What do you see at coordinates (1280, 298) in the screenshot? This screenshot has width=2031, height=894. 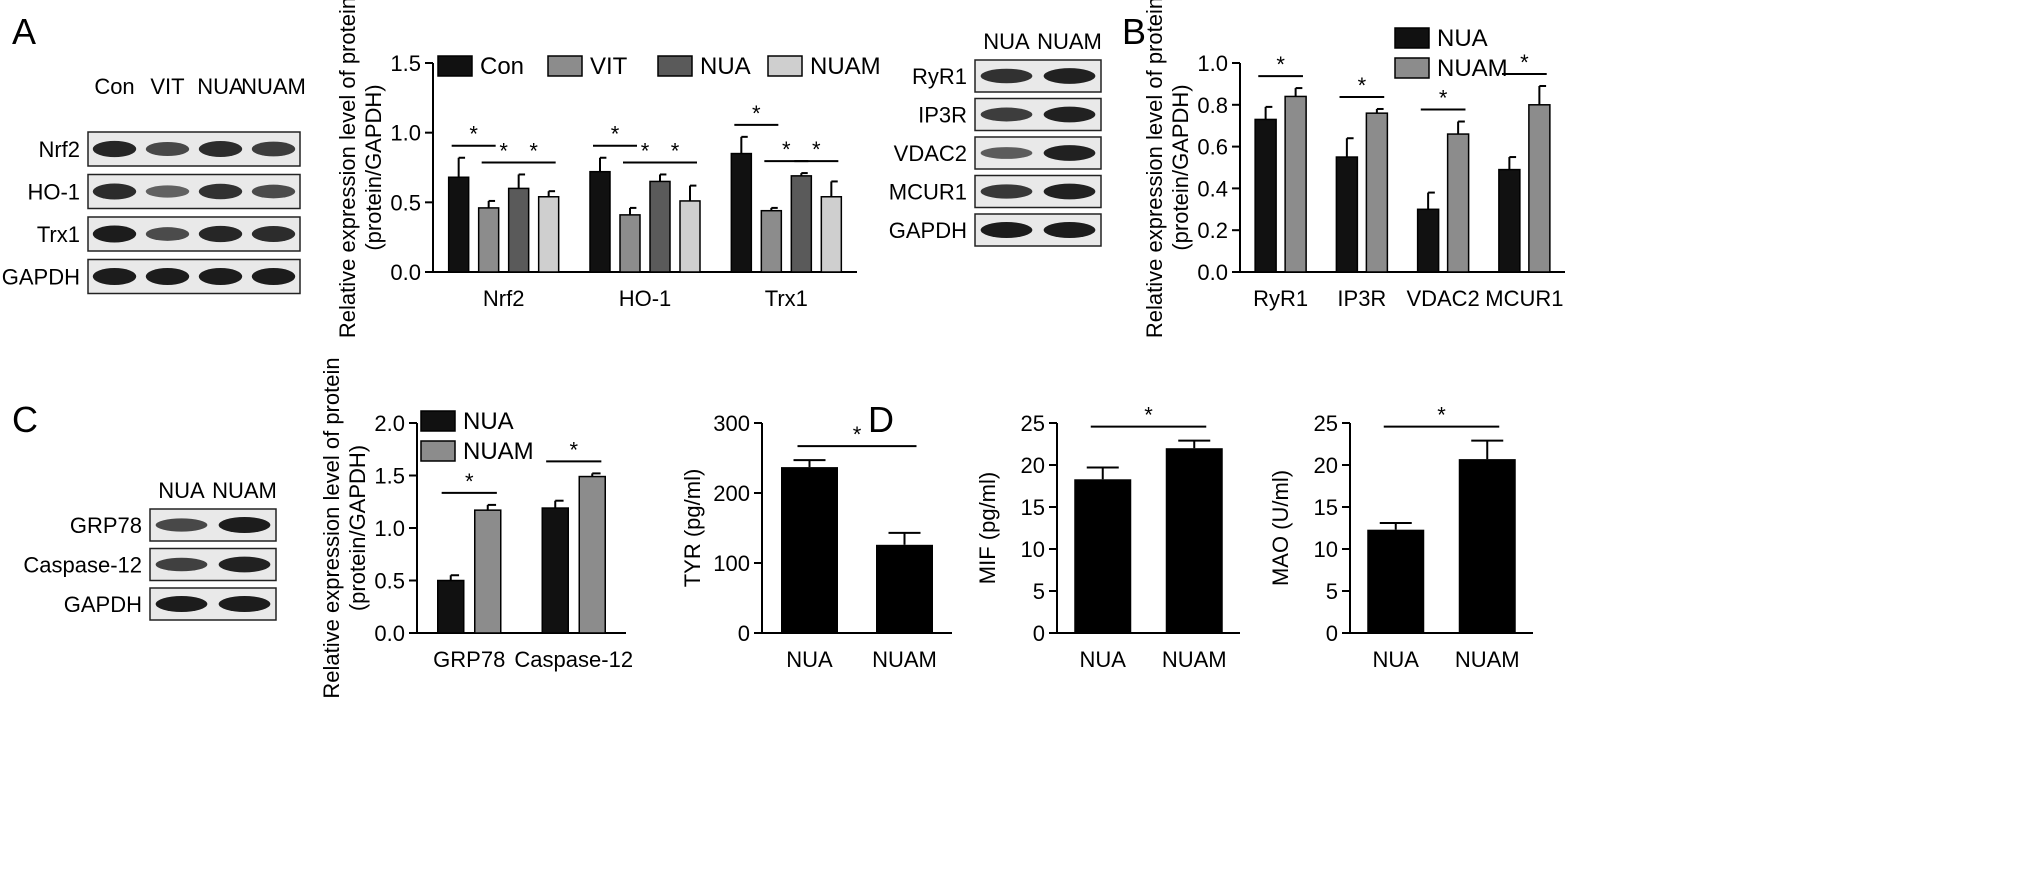 I see `x-tick-label: RyR1` at bounding box center [1280, 298].